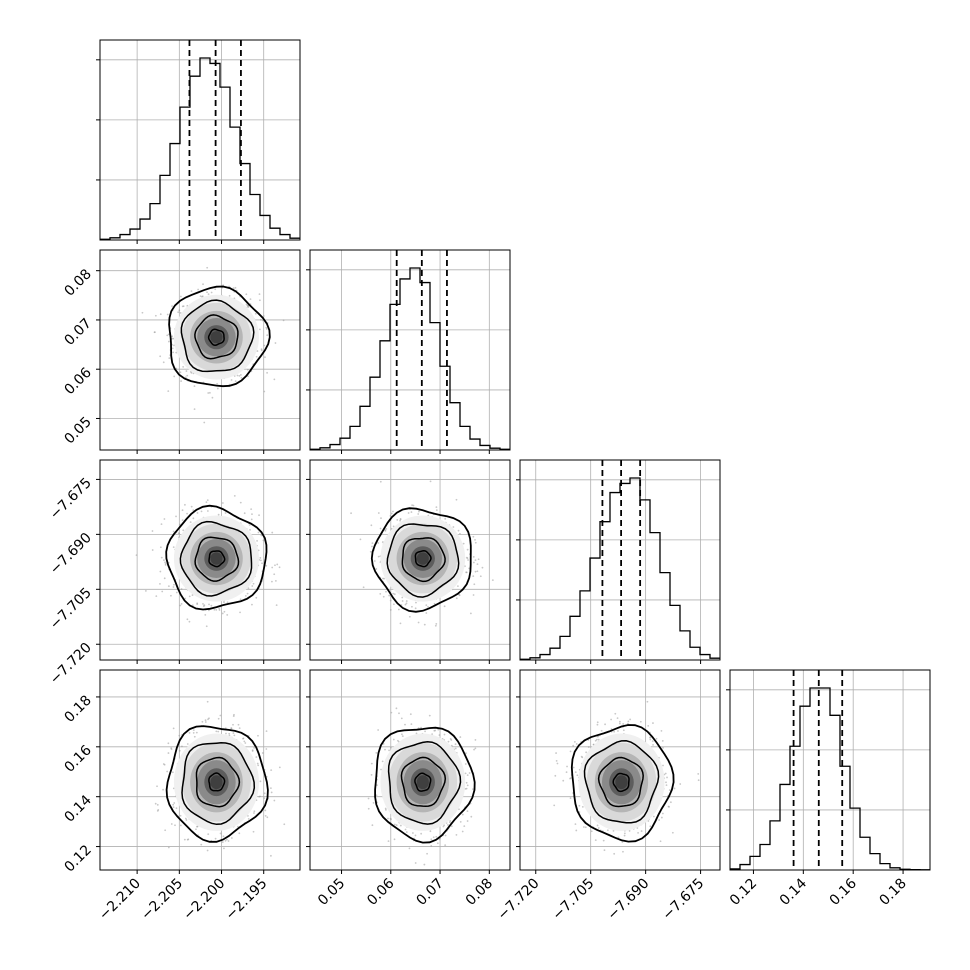  Describe the element at coordinates (71, 664) in the screenshot. I see `y-tick-label: −7.720` at that location.